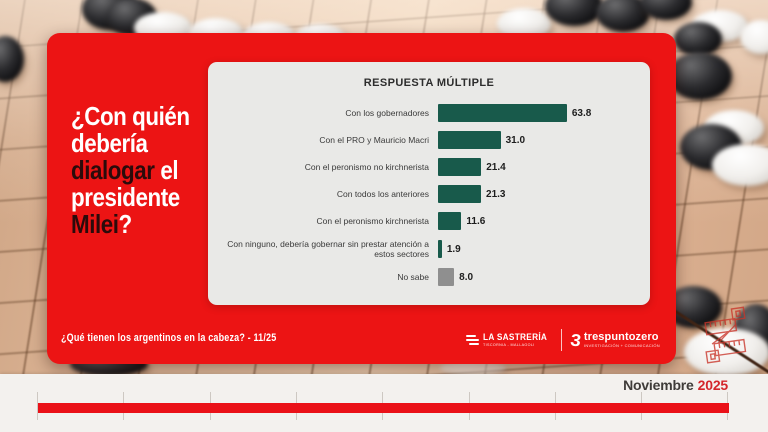  I want to click on headline-line: dialogar el, so click(125, 170).